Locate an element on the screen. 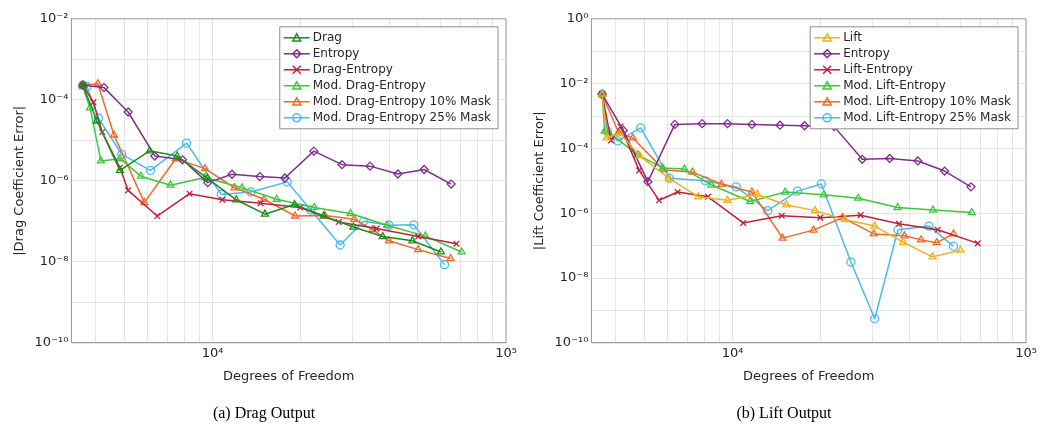 This screenshot has height=444, width=1048. legend-label: Lift-Entropy is located at coordinates (878, 68).